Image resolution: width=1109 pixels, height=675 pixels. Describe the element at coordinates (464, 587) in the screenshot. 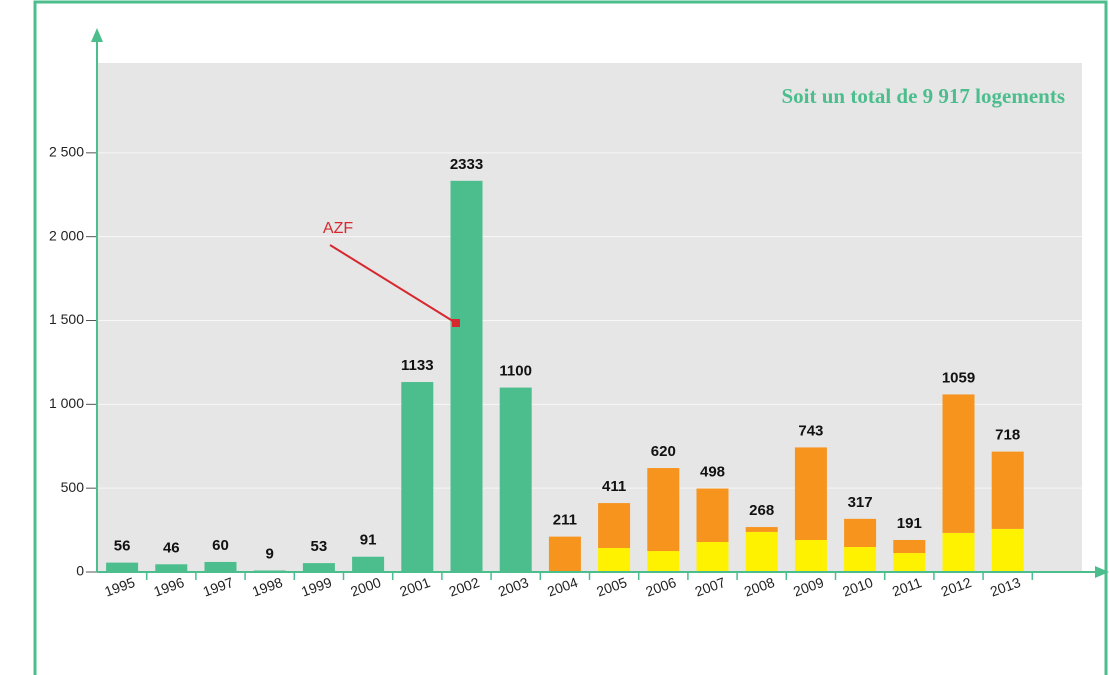

I see `x-tick-label: 2002` at that location.